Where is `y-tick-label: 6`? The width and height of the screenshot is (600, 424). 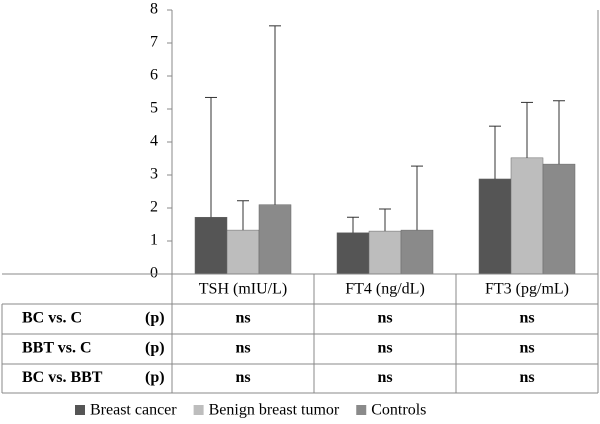
y-tick-label: 6 is located at coordinates (154, 75).